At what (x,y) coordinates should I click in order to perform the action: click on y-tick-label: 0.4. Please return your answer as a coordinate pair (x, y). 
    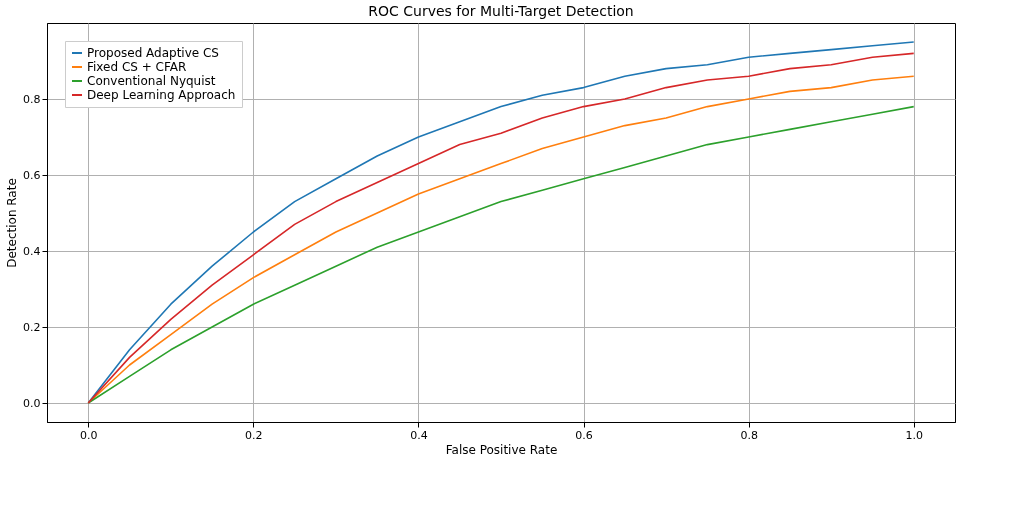
    Looking at the image, I should click on (32, 251).